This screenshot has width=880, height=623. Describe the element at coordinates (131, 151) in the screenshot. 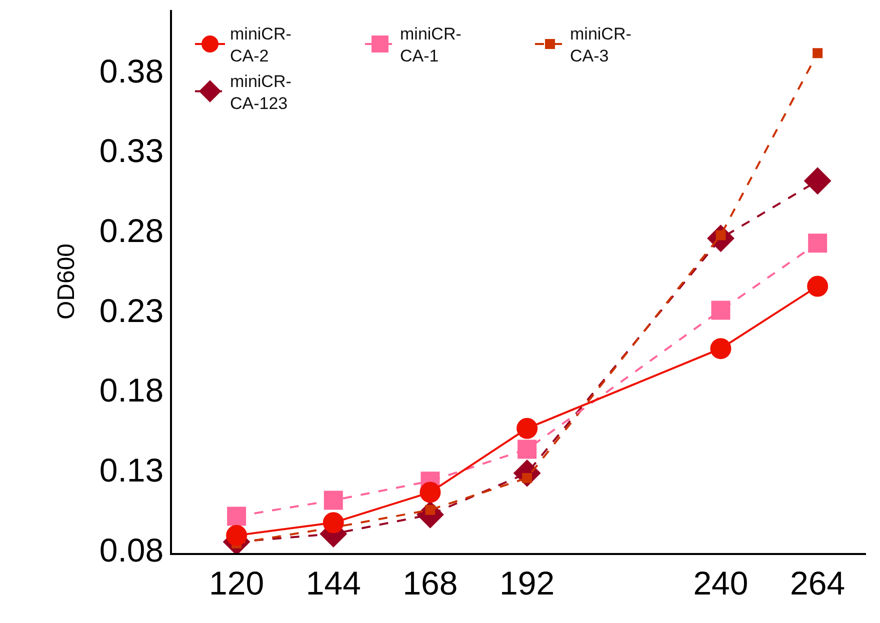

I see `y-tick-label: 0.33` at that location.